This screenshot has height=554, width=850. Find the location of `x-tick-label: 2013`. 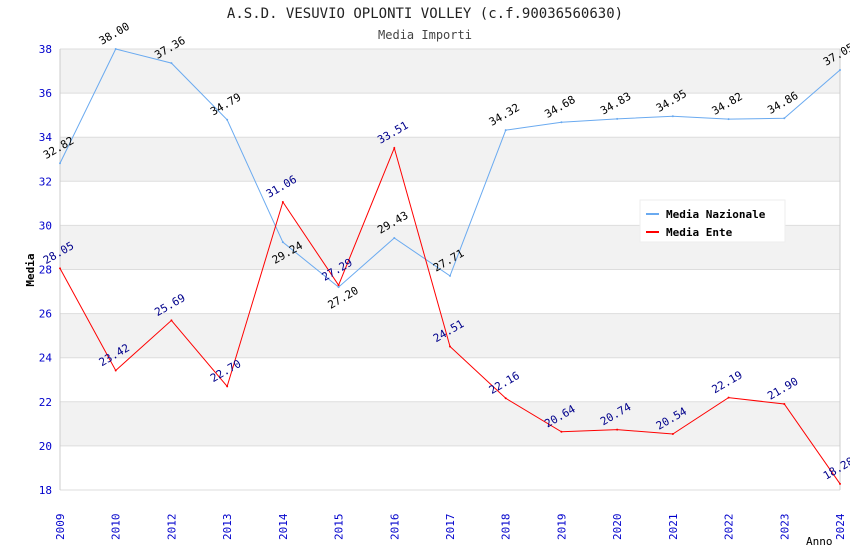

x-tick-label: 2013 is located at coordinates (227, 527).